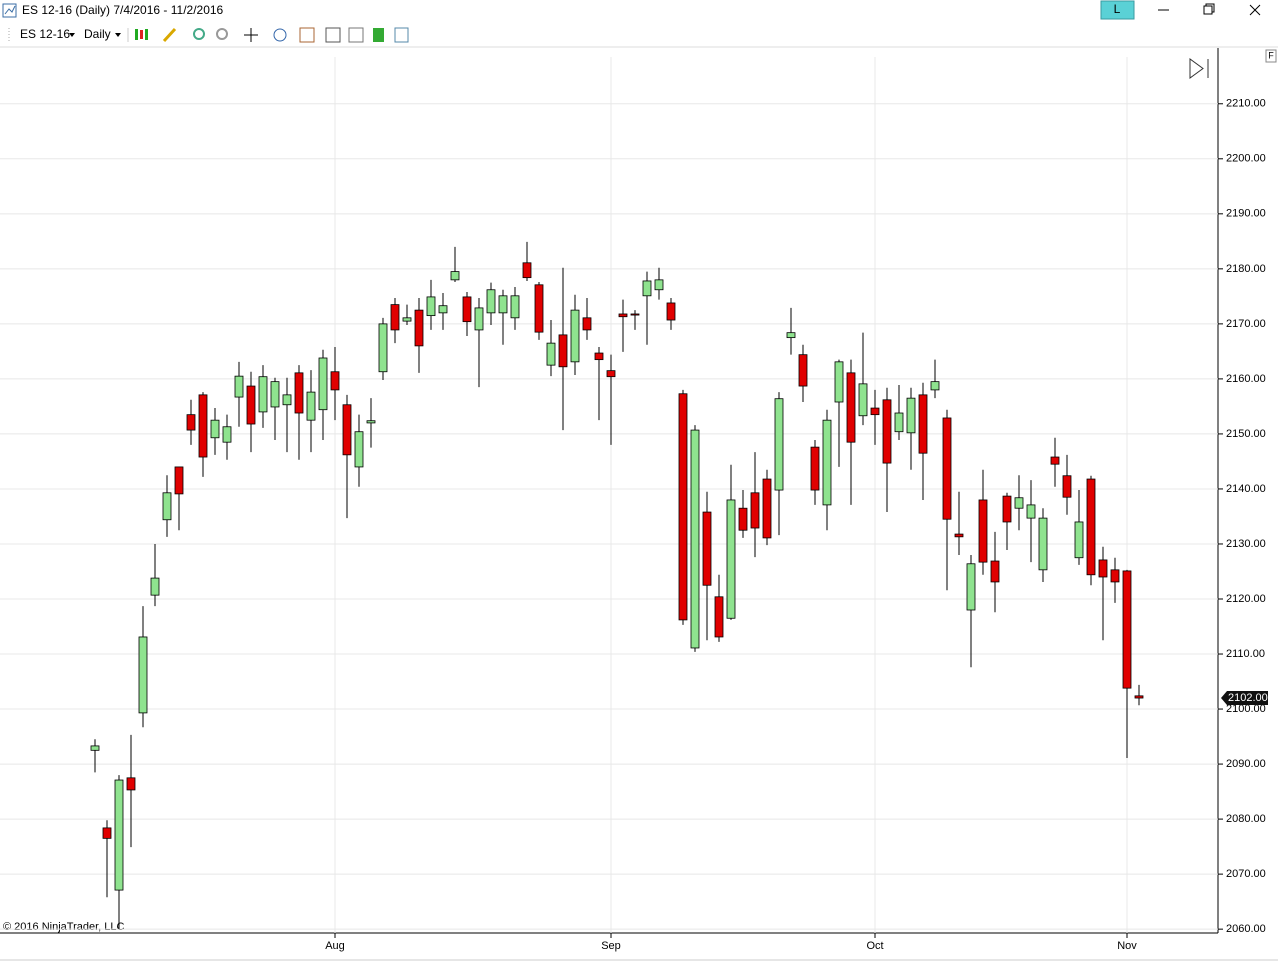 This screenshot has width=1278, height=962. I want to click on zoom-in-icon, so click(199, 34).